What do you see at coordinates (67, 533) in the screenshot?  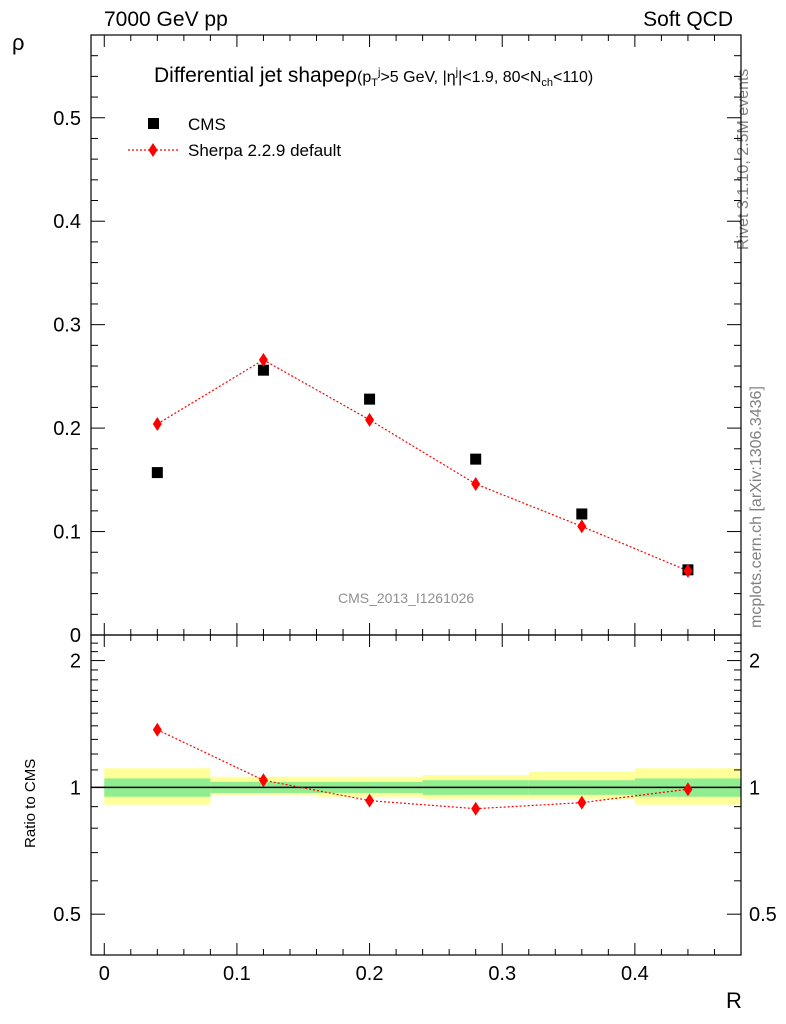 I see `y-tick-label: 0.1` at bounding box center [67, 533].